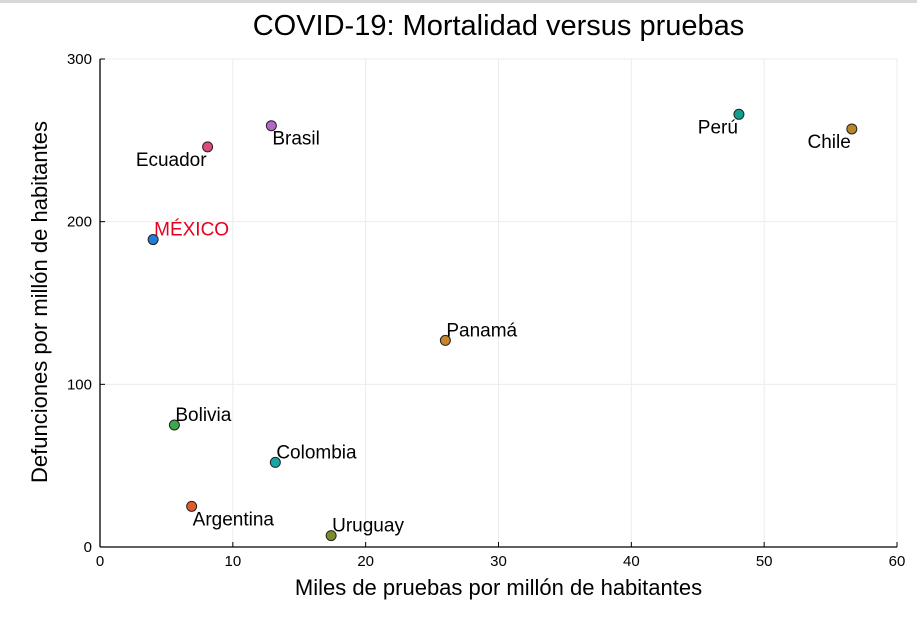  I want to click on x-tick-label: 60, so click(897, 561).